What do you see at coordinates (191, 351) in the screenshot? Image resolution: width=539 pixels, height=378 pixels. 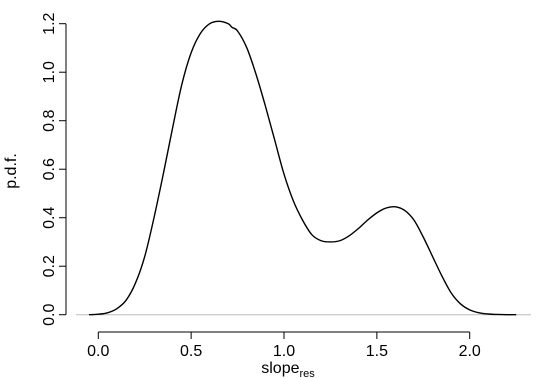 I see `x-tick-label: 0.5` at bounding box center [191, 351].